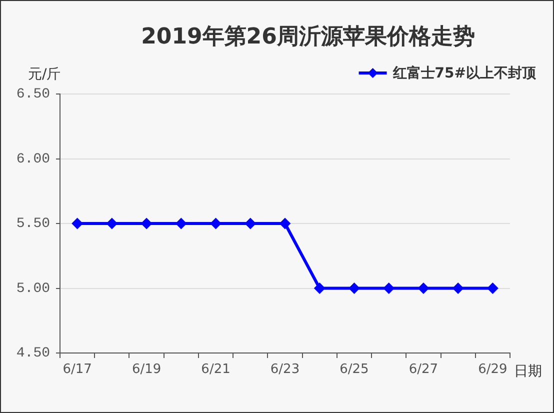 The width and height of the screenshot is (554, 413). What do you see at coordinates (147, 370) in the screenshot?
I see `x-tick-label: 6/19` at bounding box center [147, 370].